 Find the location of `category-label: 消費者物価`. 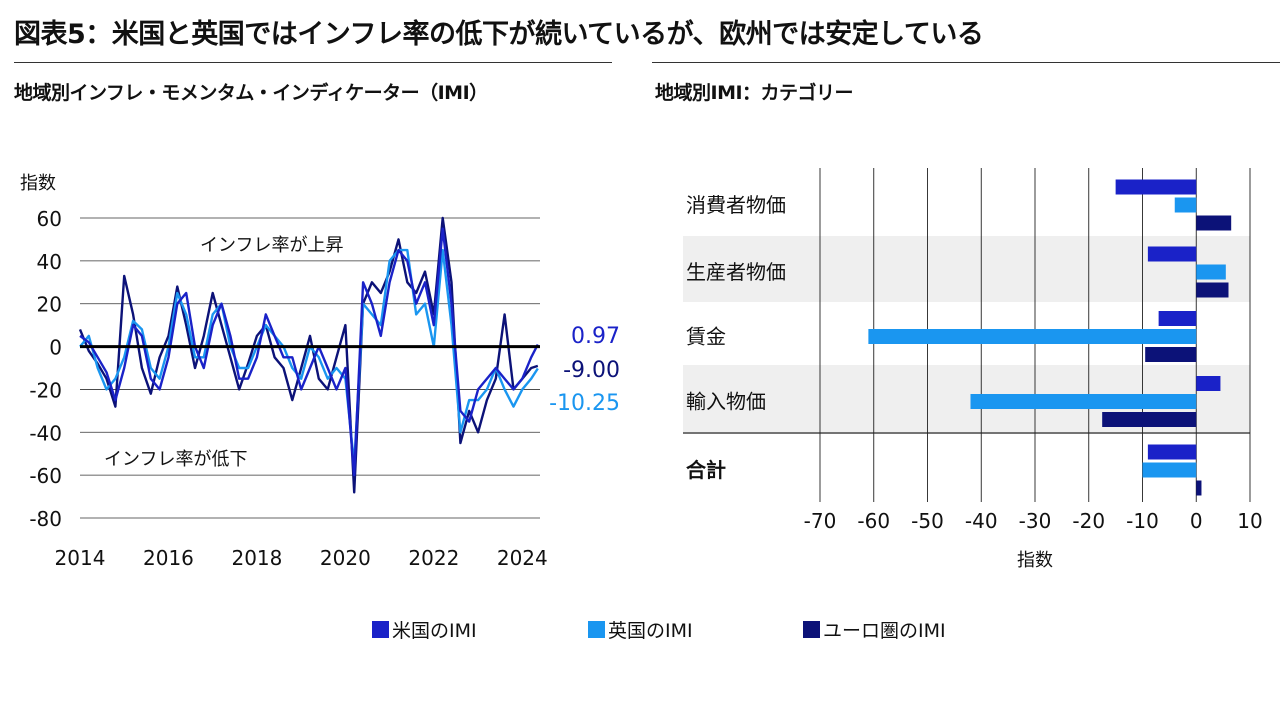

category-label: 消費者物価 is located at coordinates (736, 205).